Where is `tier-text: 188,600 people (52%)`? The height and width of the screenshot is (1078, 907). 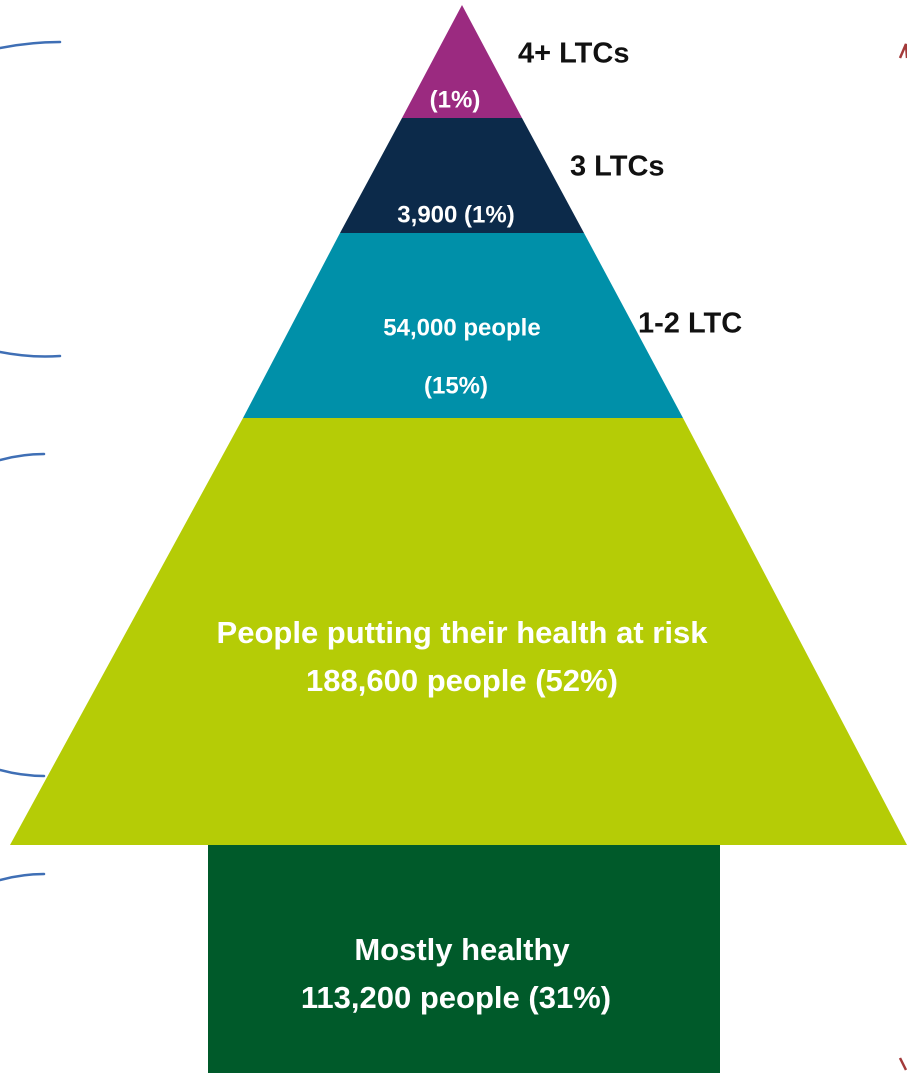
tier-text: 188,600 people (52%) is located at coordinates (462, 680).